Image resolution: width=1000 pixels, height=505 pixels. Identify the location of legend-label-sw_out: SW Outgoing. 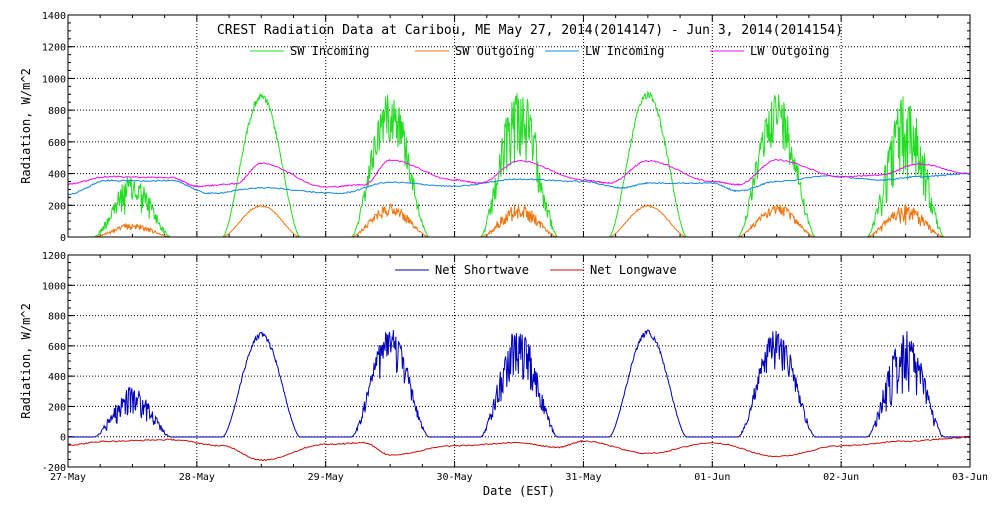
(494, 51).